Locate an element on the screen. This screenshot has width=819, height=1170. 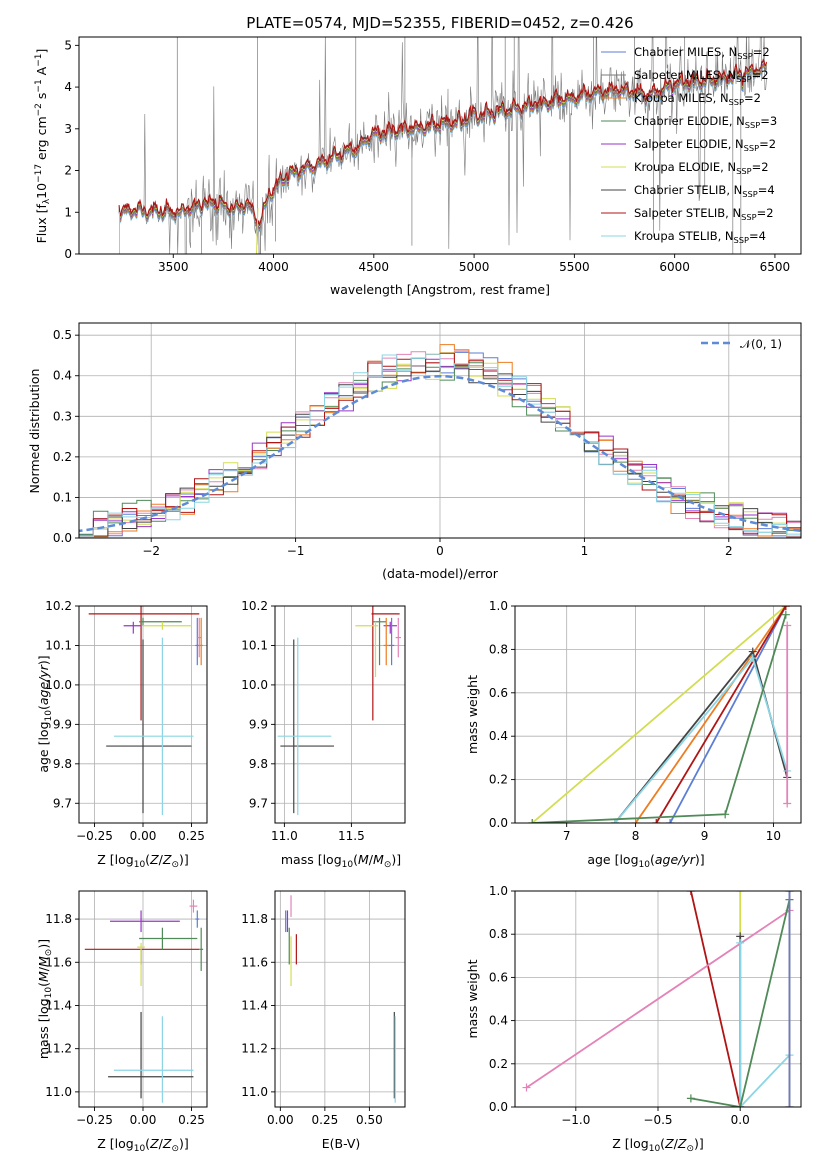
y-tick-label: 0.3 is located at coordinates (62, 416).